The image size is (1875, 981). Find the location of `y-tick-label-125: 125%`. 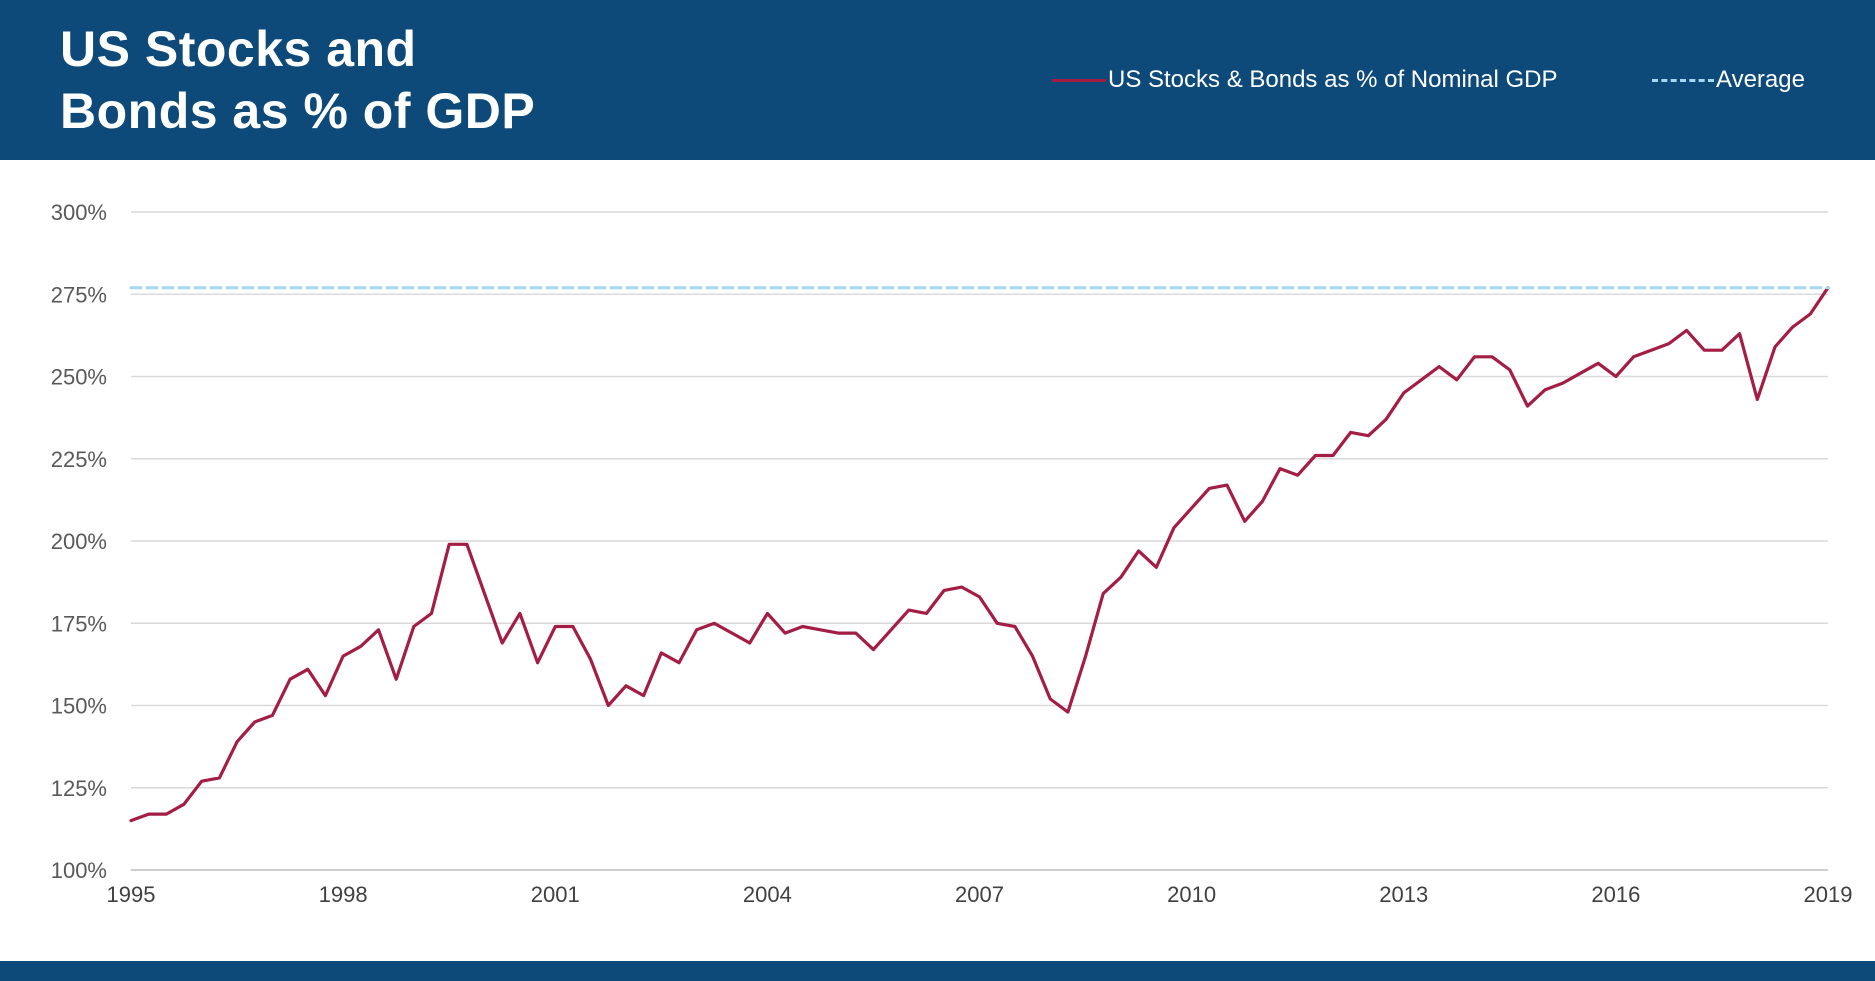

y-tick-label-125: 125% is located at coordinates (79, 788).